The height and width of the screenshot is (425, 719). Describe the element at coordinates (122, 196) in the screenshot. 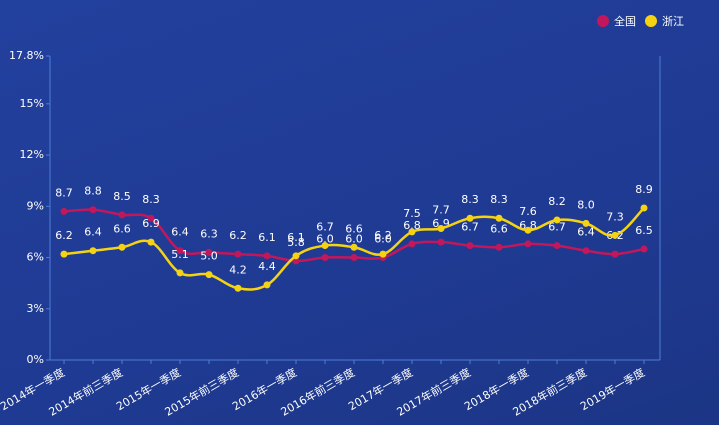

I see `data-label: 8.5` at that location.